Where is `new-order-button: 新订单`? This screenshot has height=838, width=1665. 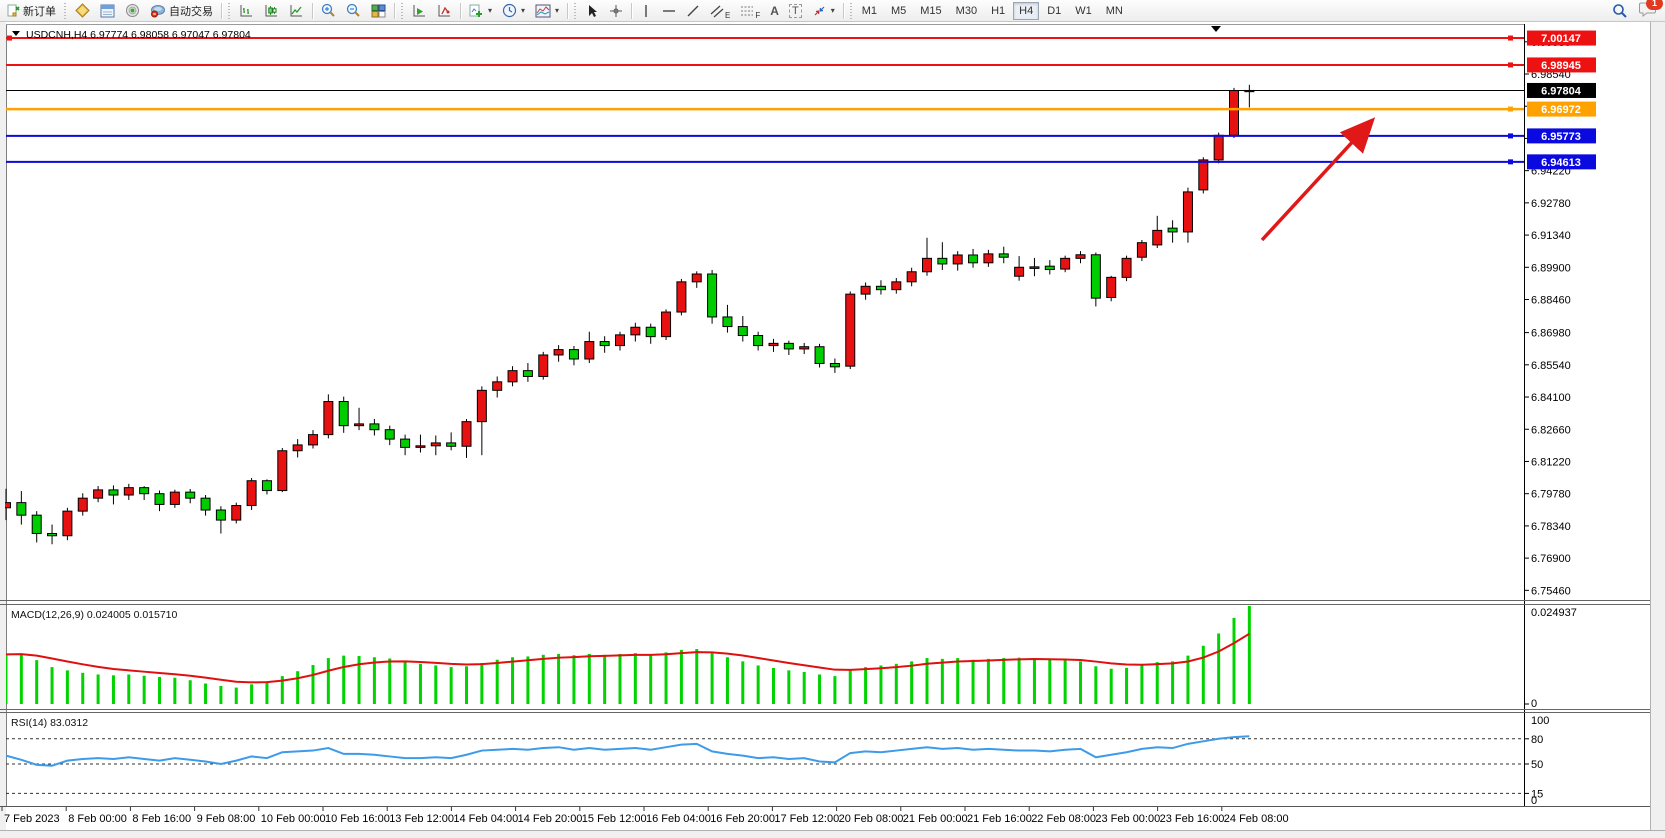
new-order-button: 新订单 is located at coordinates (31, 11).